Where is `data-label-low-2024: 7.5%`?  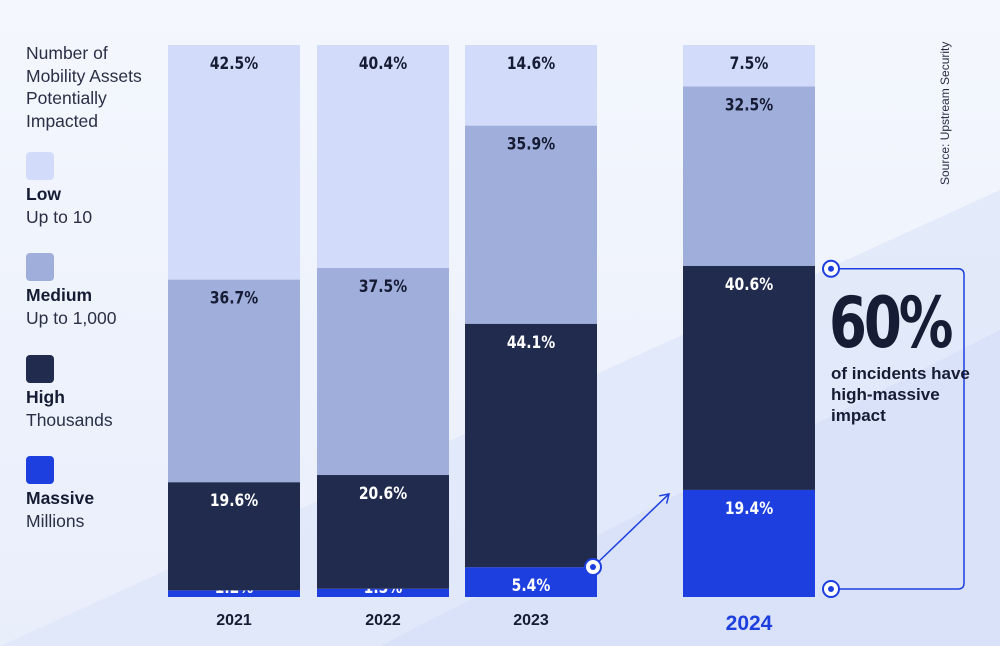 data-label-low-2024: 7.5% is located at coordinates (749, 64).